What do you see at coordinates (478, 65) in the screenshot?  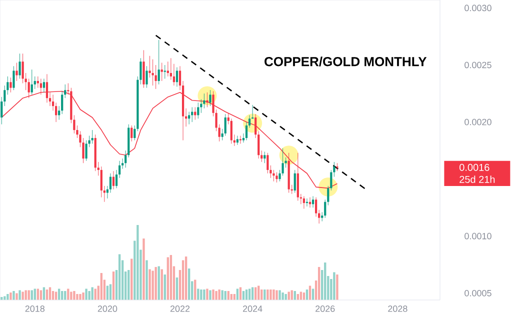 I see `y-tick-label: 0.0025` at bounding box center [478, 65].